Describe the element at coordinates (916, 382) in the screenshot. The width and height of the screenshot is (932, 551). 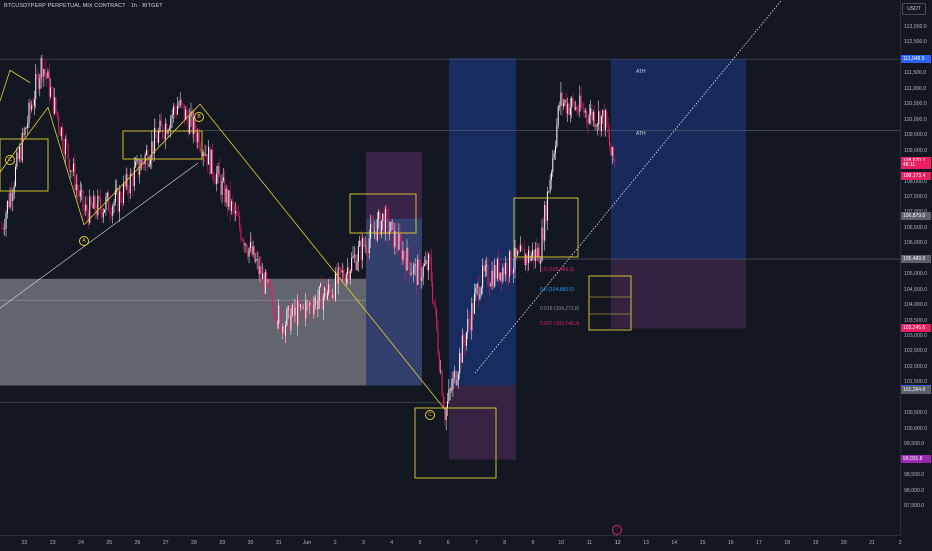
I see `price-tick: 101,500.0` at that location.